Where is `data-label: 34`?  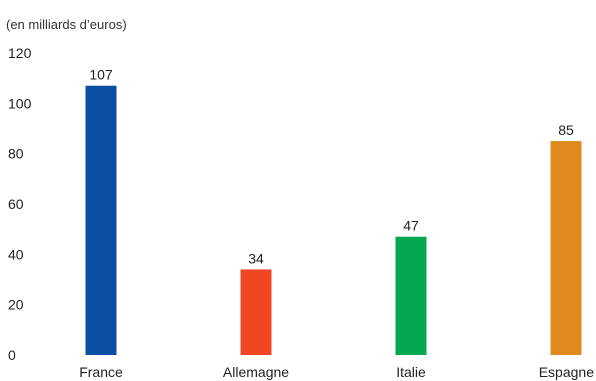 data-label: 34 is located at coordinates (256, 258).